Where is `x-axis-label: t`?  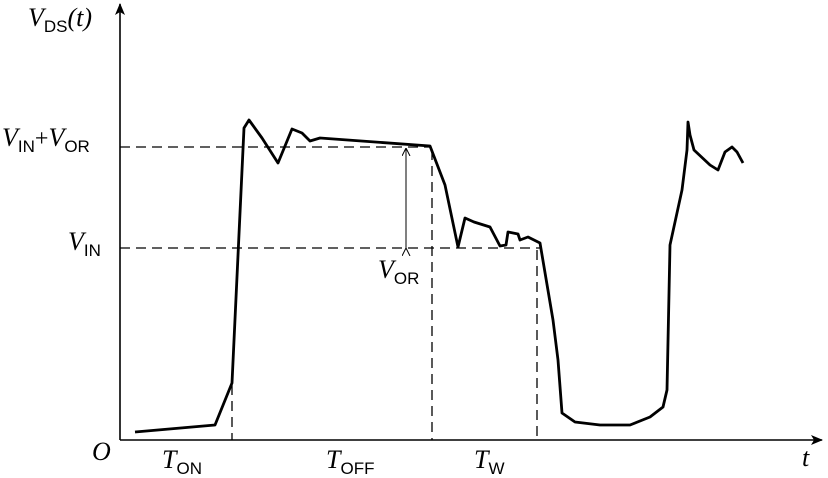 x-axis-label: t is located at coordinates (806, 457).